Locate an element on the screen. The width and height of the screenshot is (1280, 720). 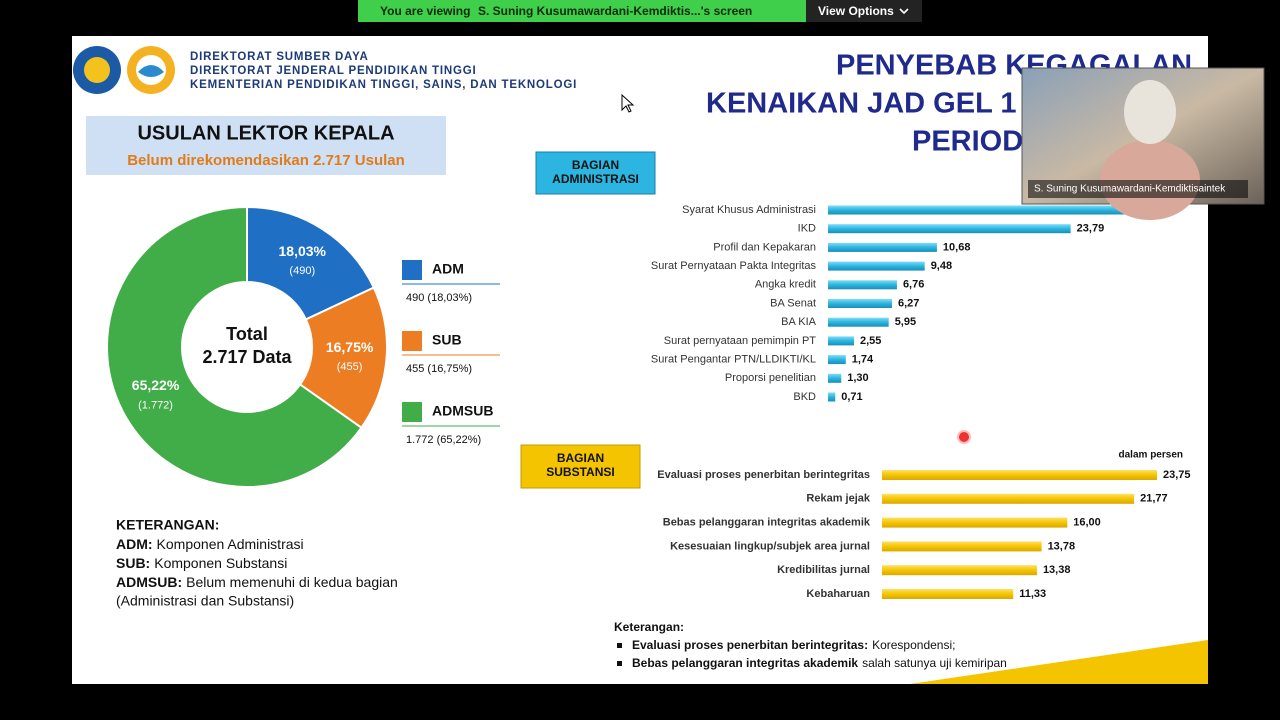
bar-category: IKD is located at coordinates (807, 229).